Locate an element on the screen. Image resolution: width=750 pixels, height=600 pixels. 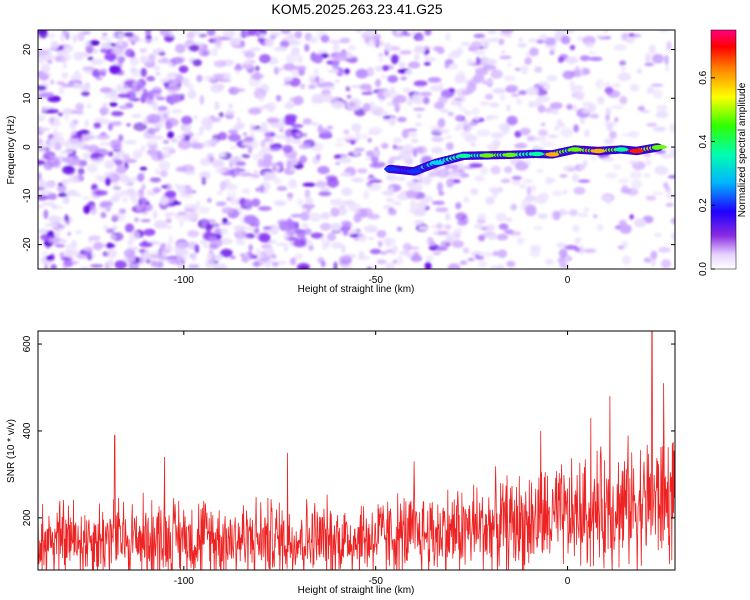
heatmap-y-tick-label: 10 is located at coordinates (27, 98).